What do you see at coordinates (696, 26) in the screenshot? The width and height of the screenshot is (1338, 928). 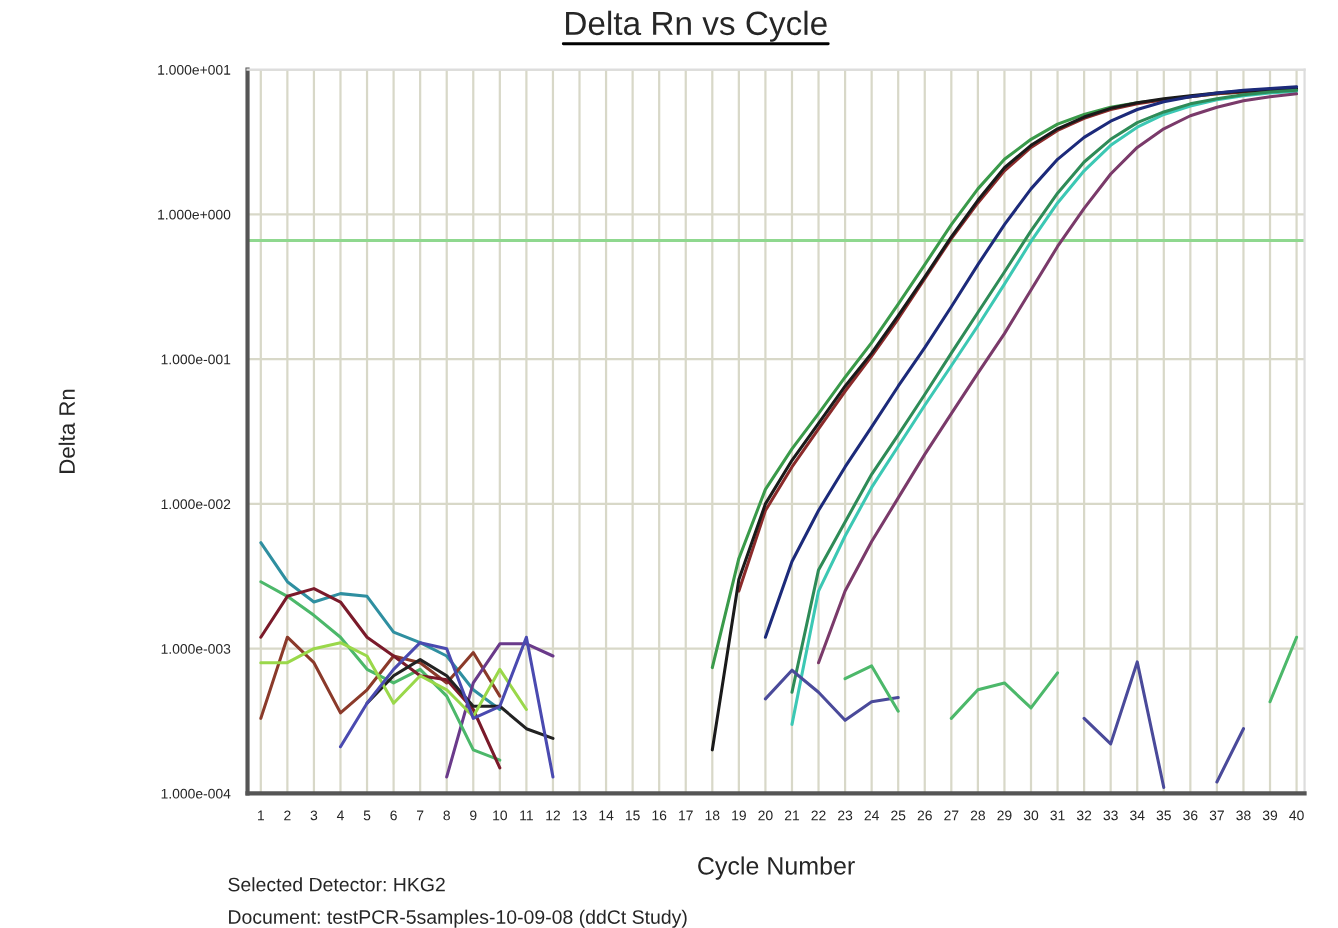 I see `chart-title: Delta Rn vs Cycle` at bounding box center [696, 26].